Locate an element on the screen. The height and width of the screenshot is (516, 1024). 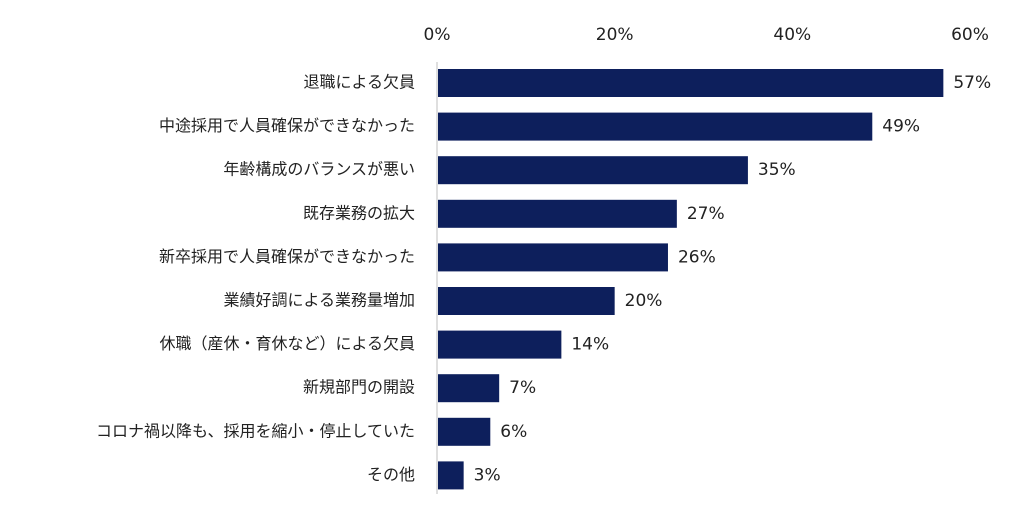
data-label: 7% is located at coordinates (522, 388).